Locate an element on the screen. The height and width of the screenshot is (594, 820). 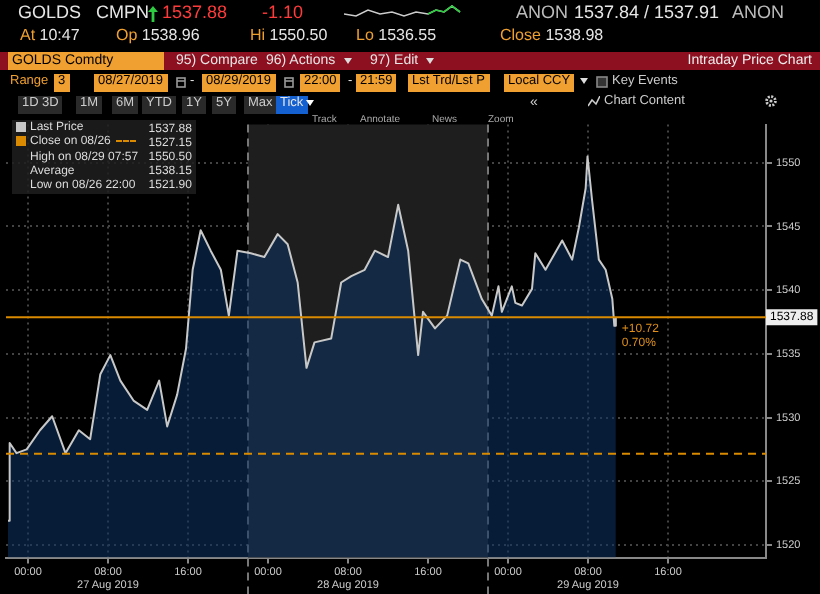
text: Op 1538.96 is located at coordinates (158, 35).